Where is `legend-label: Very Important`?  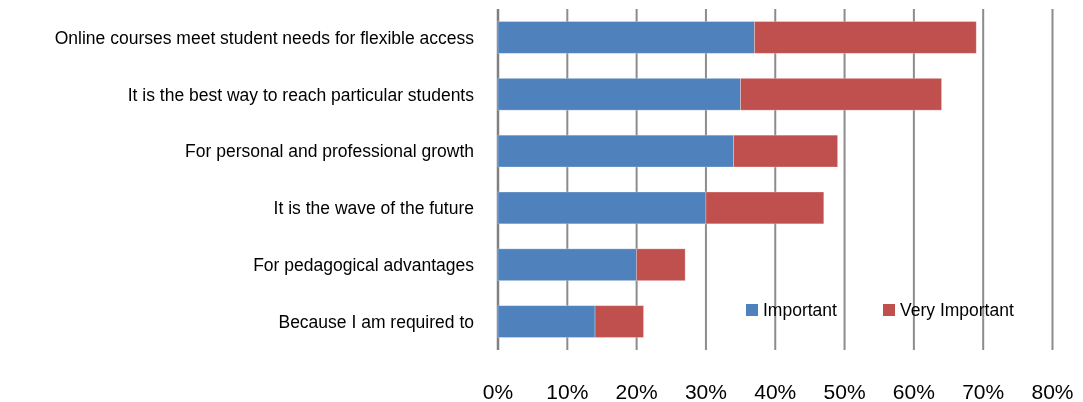 legend-label: Very Important is located at coordinates (957, 310).